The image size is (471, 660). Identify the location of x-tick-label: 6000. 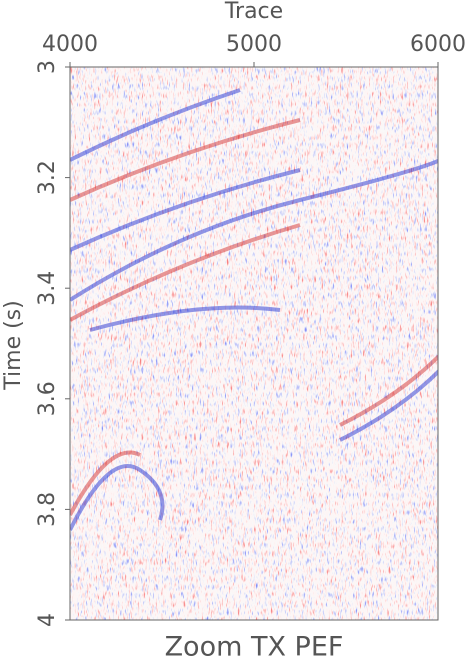
(438, 44).